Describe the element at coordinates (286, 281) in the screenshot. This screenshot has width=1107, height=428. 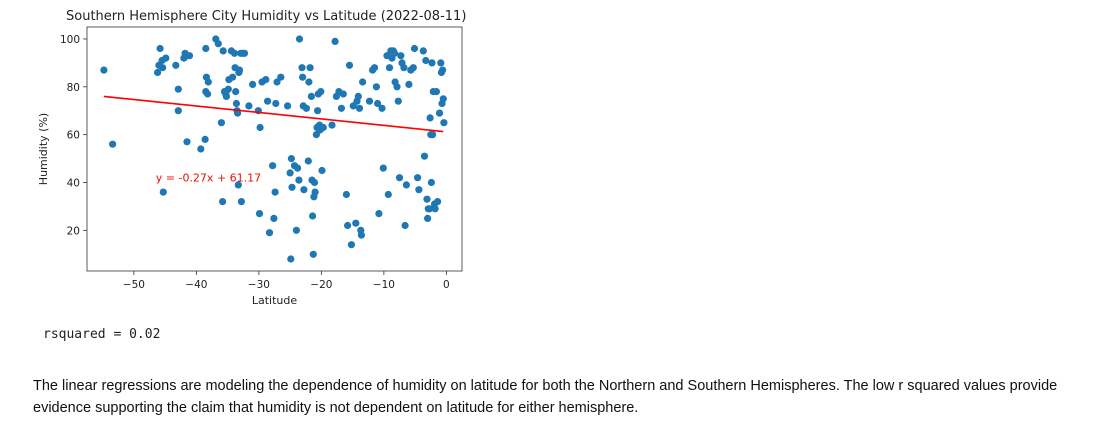
I see `x-axis-ticks: −50 −40 −30 −20 −10 0` at that location.